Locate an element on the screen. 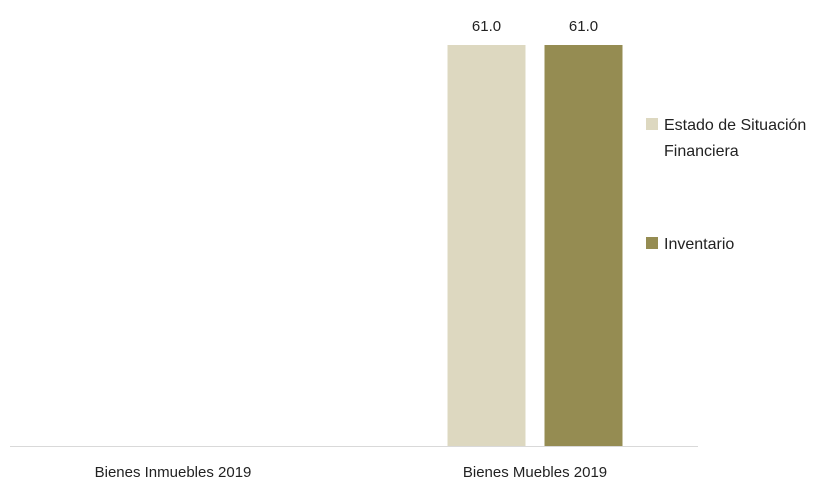 The width and height of the screenshot is (831, 483). x-tick-labels: Bienes Inmuebles 2019 Bienes Muebles 2019 is located at coordinates (351, 472).